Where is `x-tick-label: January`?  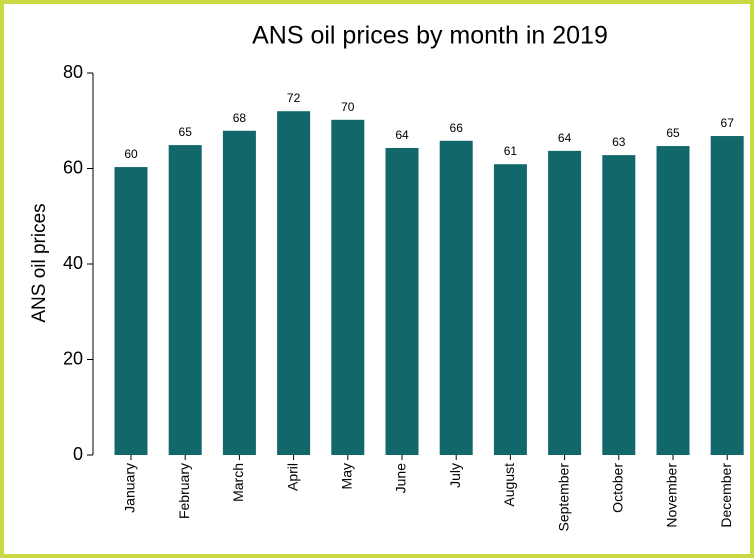 x-tick-label: January is located at coordinates (130, 488).